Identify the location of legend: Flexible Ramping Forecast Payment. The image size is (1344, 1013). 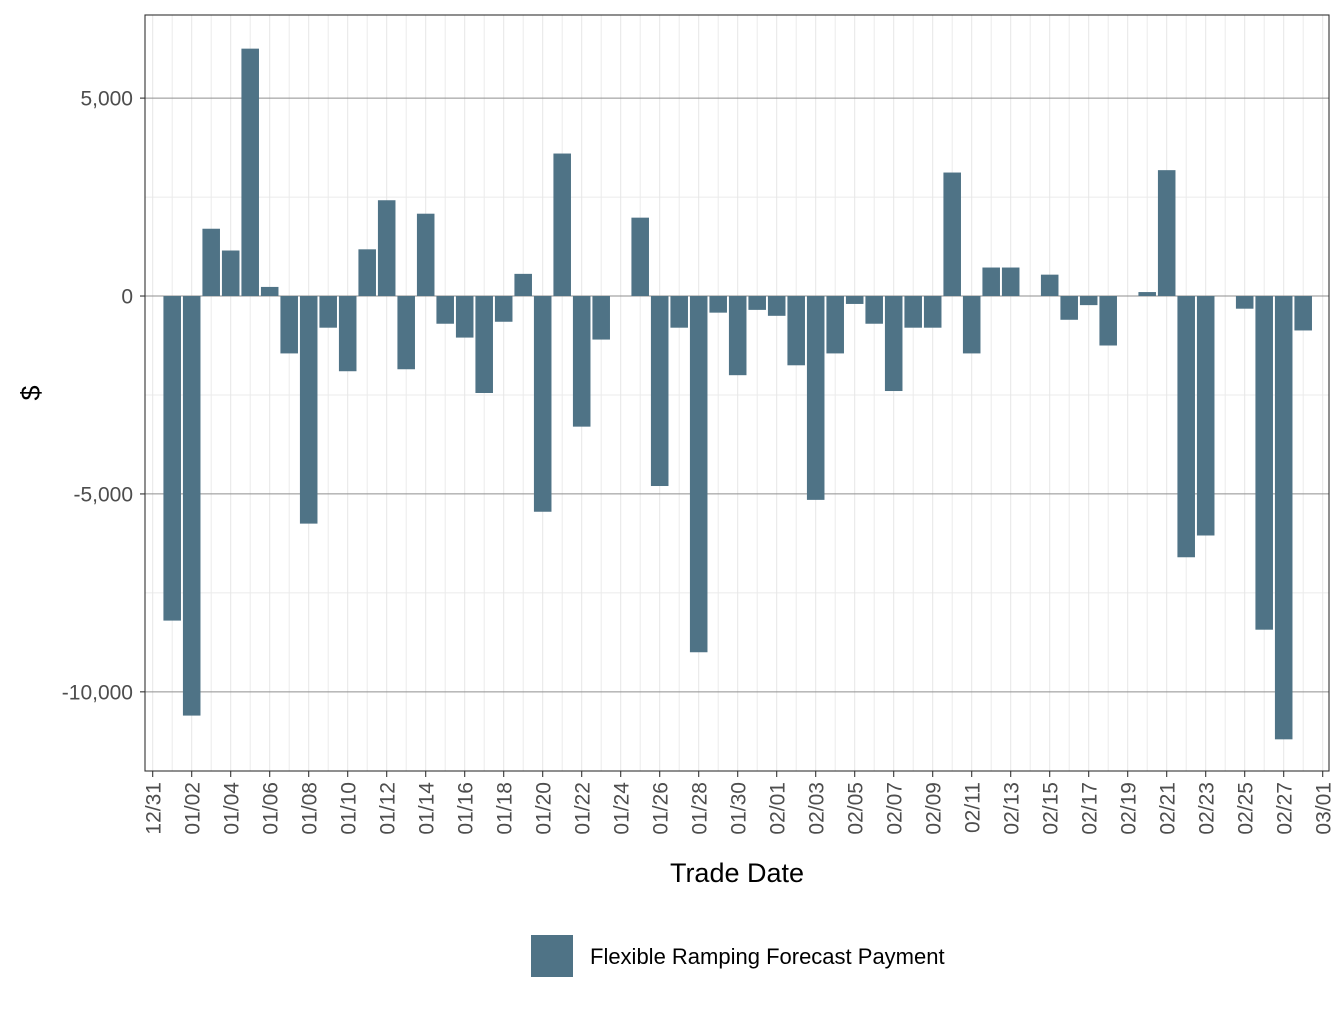
(738, 956).